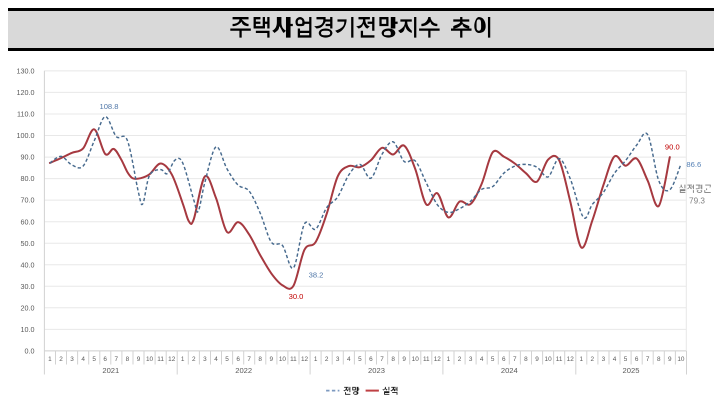 This screenshot has width=720, height=401. What do you see at coordinates (28, 178) in the screenshot?
I see `svg-text: 80.0` at bounding box center [28, 178].